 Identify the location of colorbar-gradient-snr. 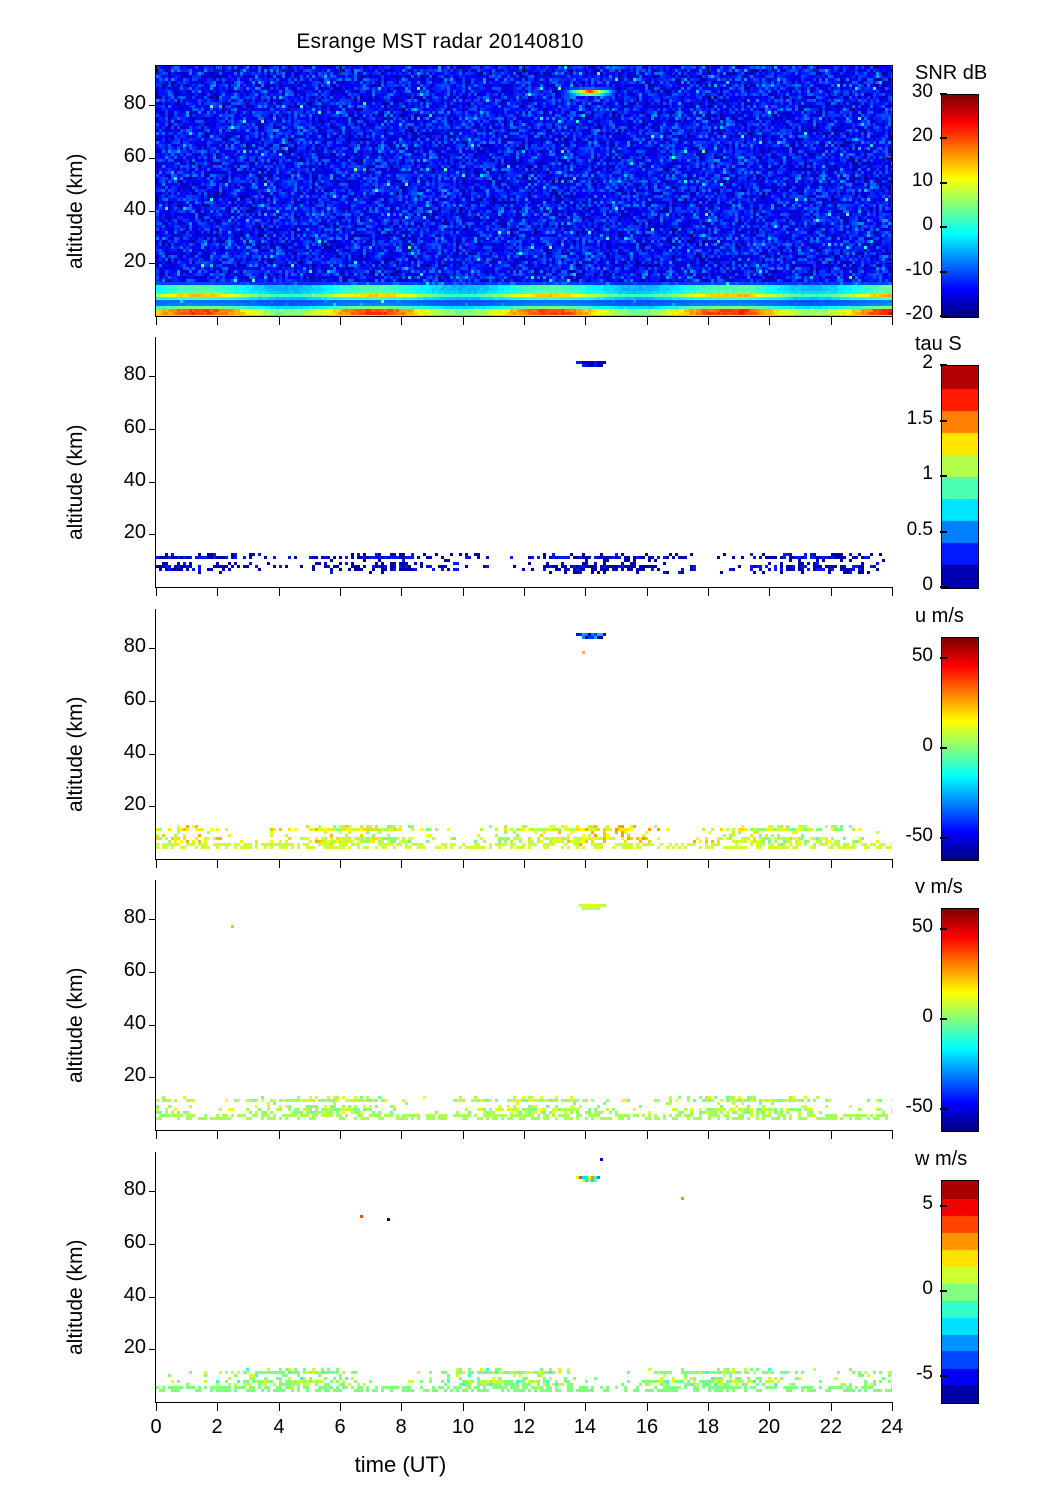
(960, 206).